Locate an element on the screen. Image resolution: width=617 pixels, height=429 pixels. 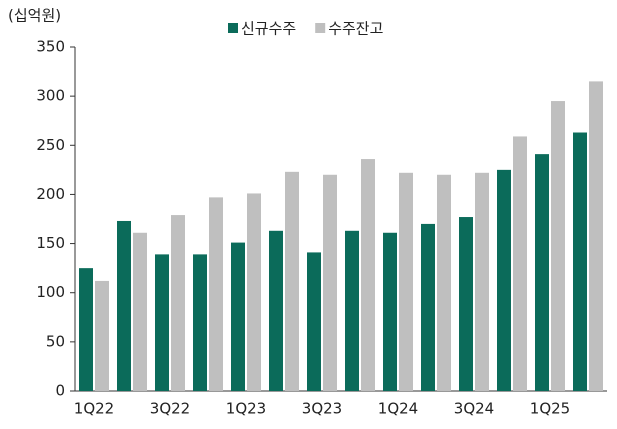
legend-label: 수주잔고 is located at coordinates (355, 29).